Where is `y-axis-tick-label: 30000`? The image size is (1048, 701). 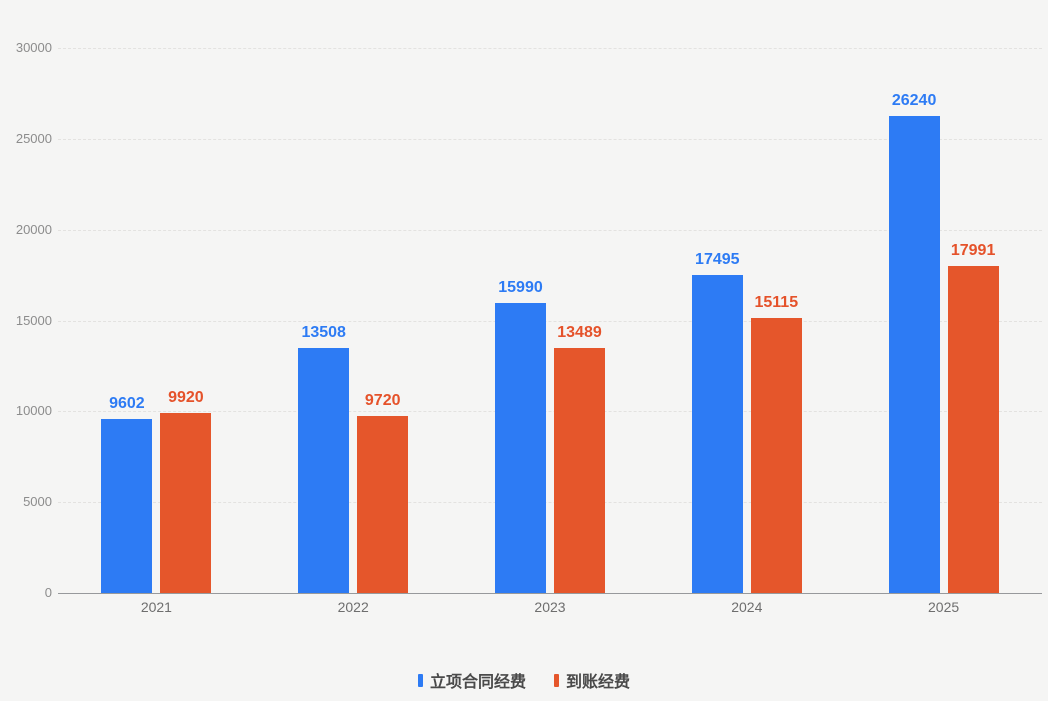 y-axis-tick-label: 30000 is located at coordinates (33, 47).